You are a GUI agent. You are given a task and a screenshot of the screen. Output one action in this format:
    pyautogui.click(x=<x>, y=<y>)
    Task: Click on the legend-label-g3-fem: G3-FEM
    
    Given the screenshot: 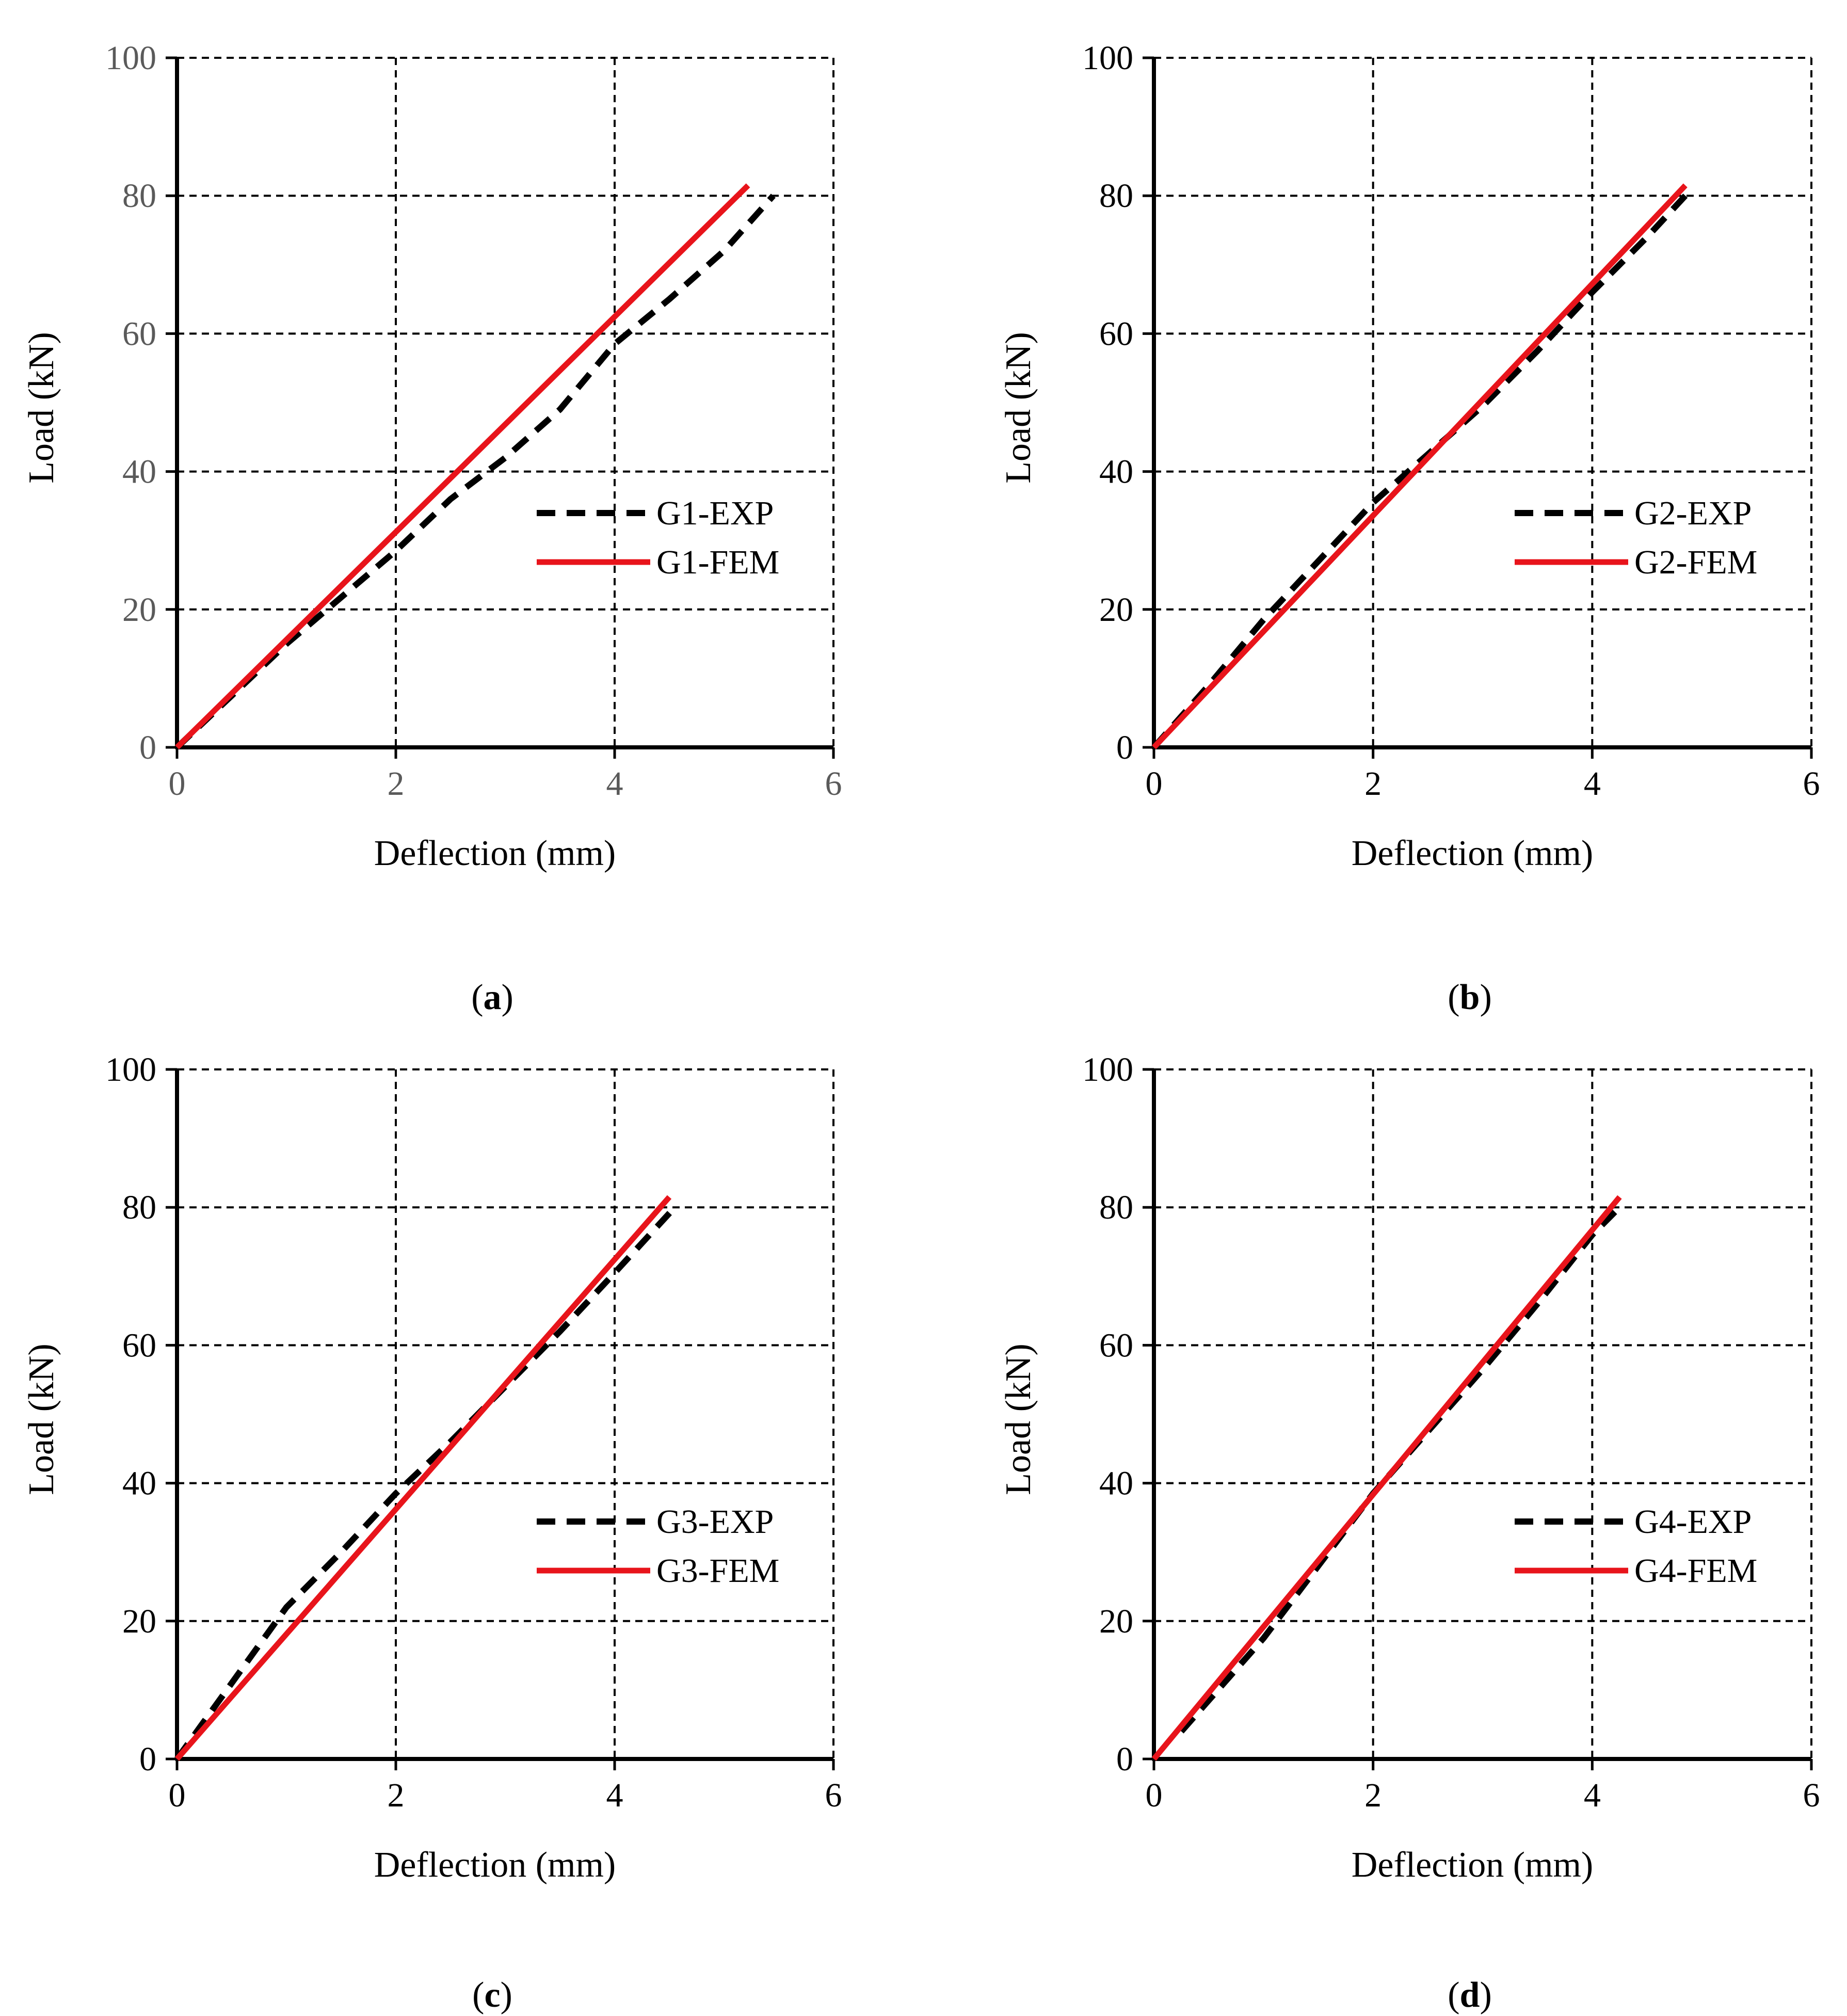 What is the action you would take?
    pyautogui.click(x=717, y=1571)
    